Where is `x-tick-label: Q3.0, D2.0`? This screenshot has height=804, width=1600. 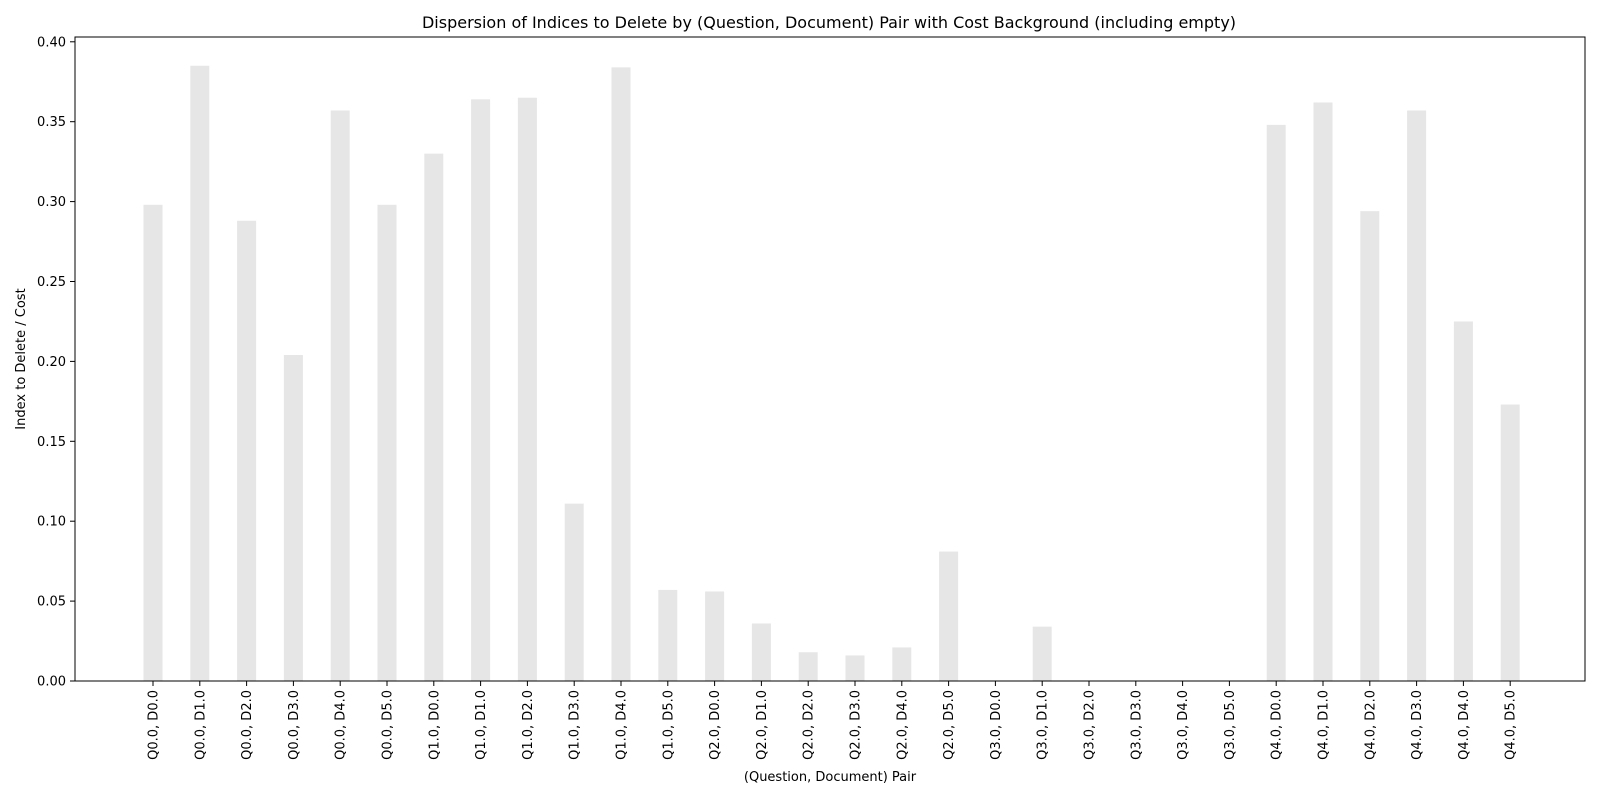 x-tick-label: Q3.0, D2.0 is located at coordinates (1090, 725).